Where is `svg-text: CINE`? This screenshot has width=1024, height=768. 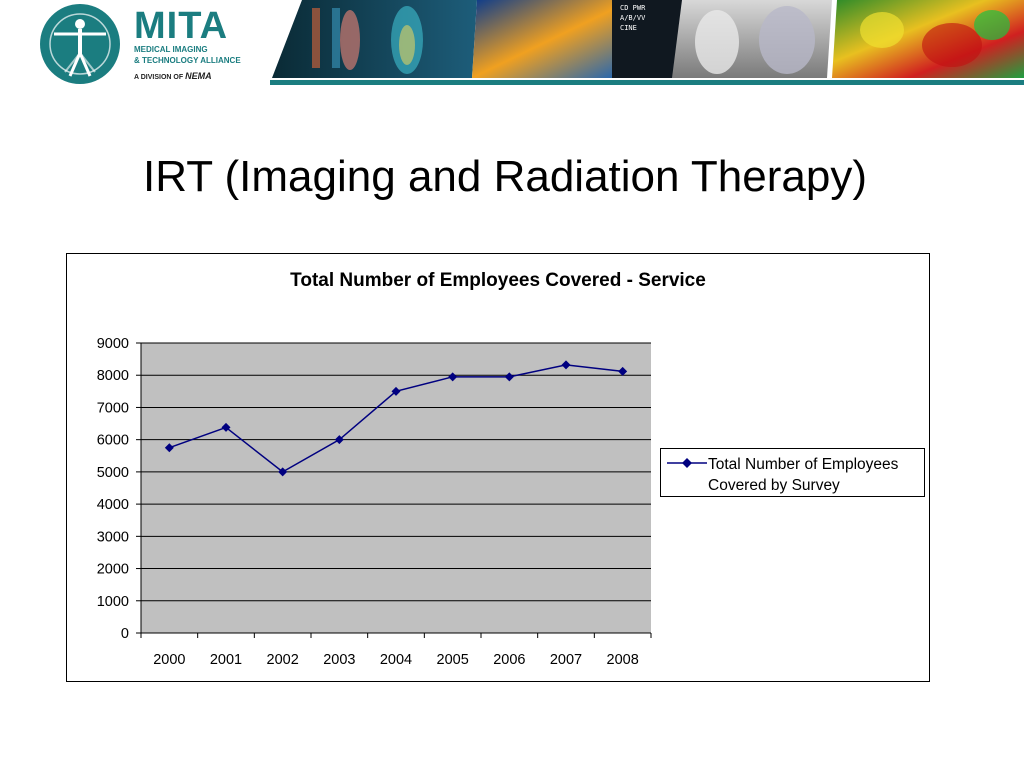
svg-text: CINE is located at coordinates (628, 28).